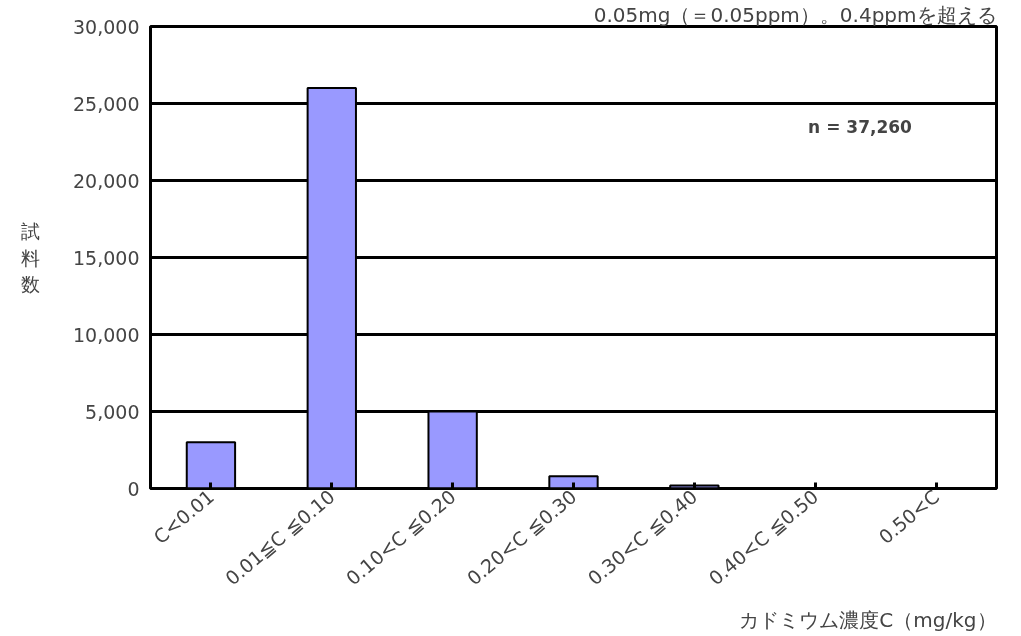 This screenshot has width=1021, height=636. I want to click on y-tick-label: 15,000, so click(106, 257).